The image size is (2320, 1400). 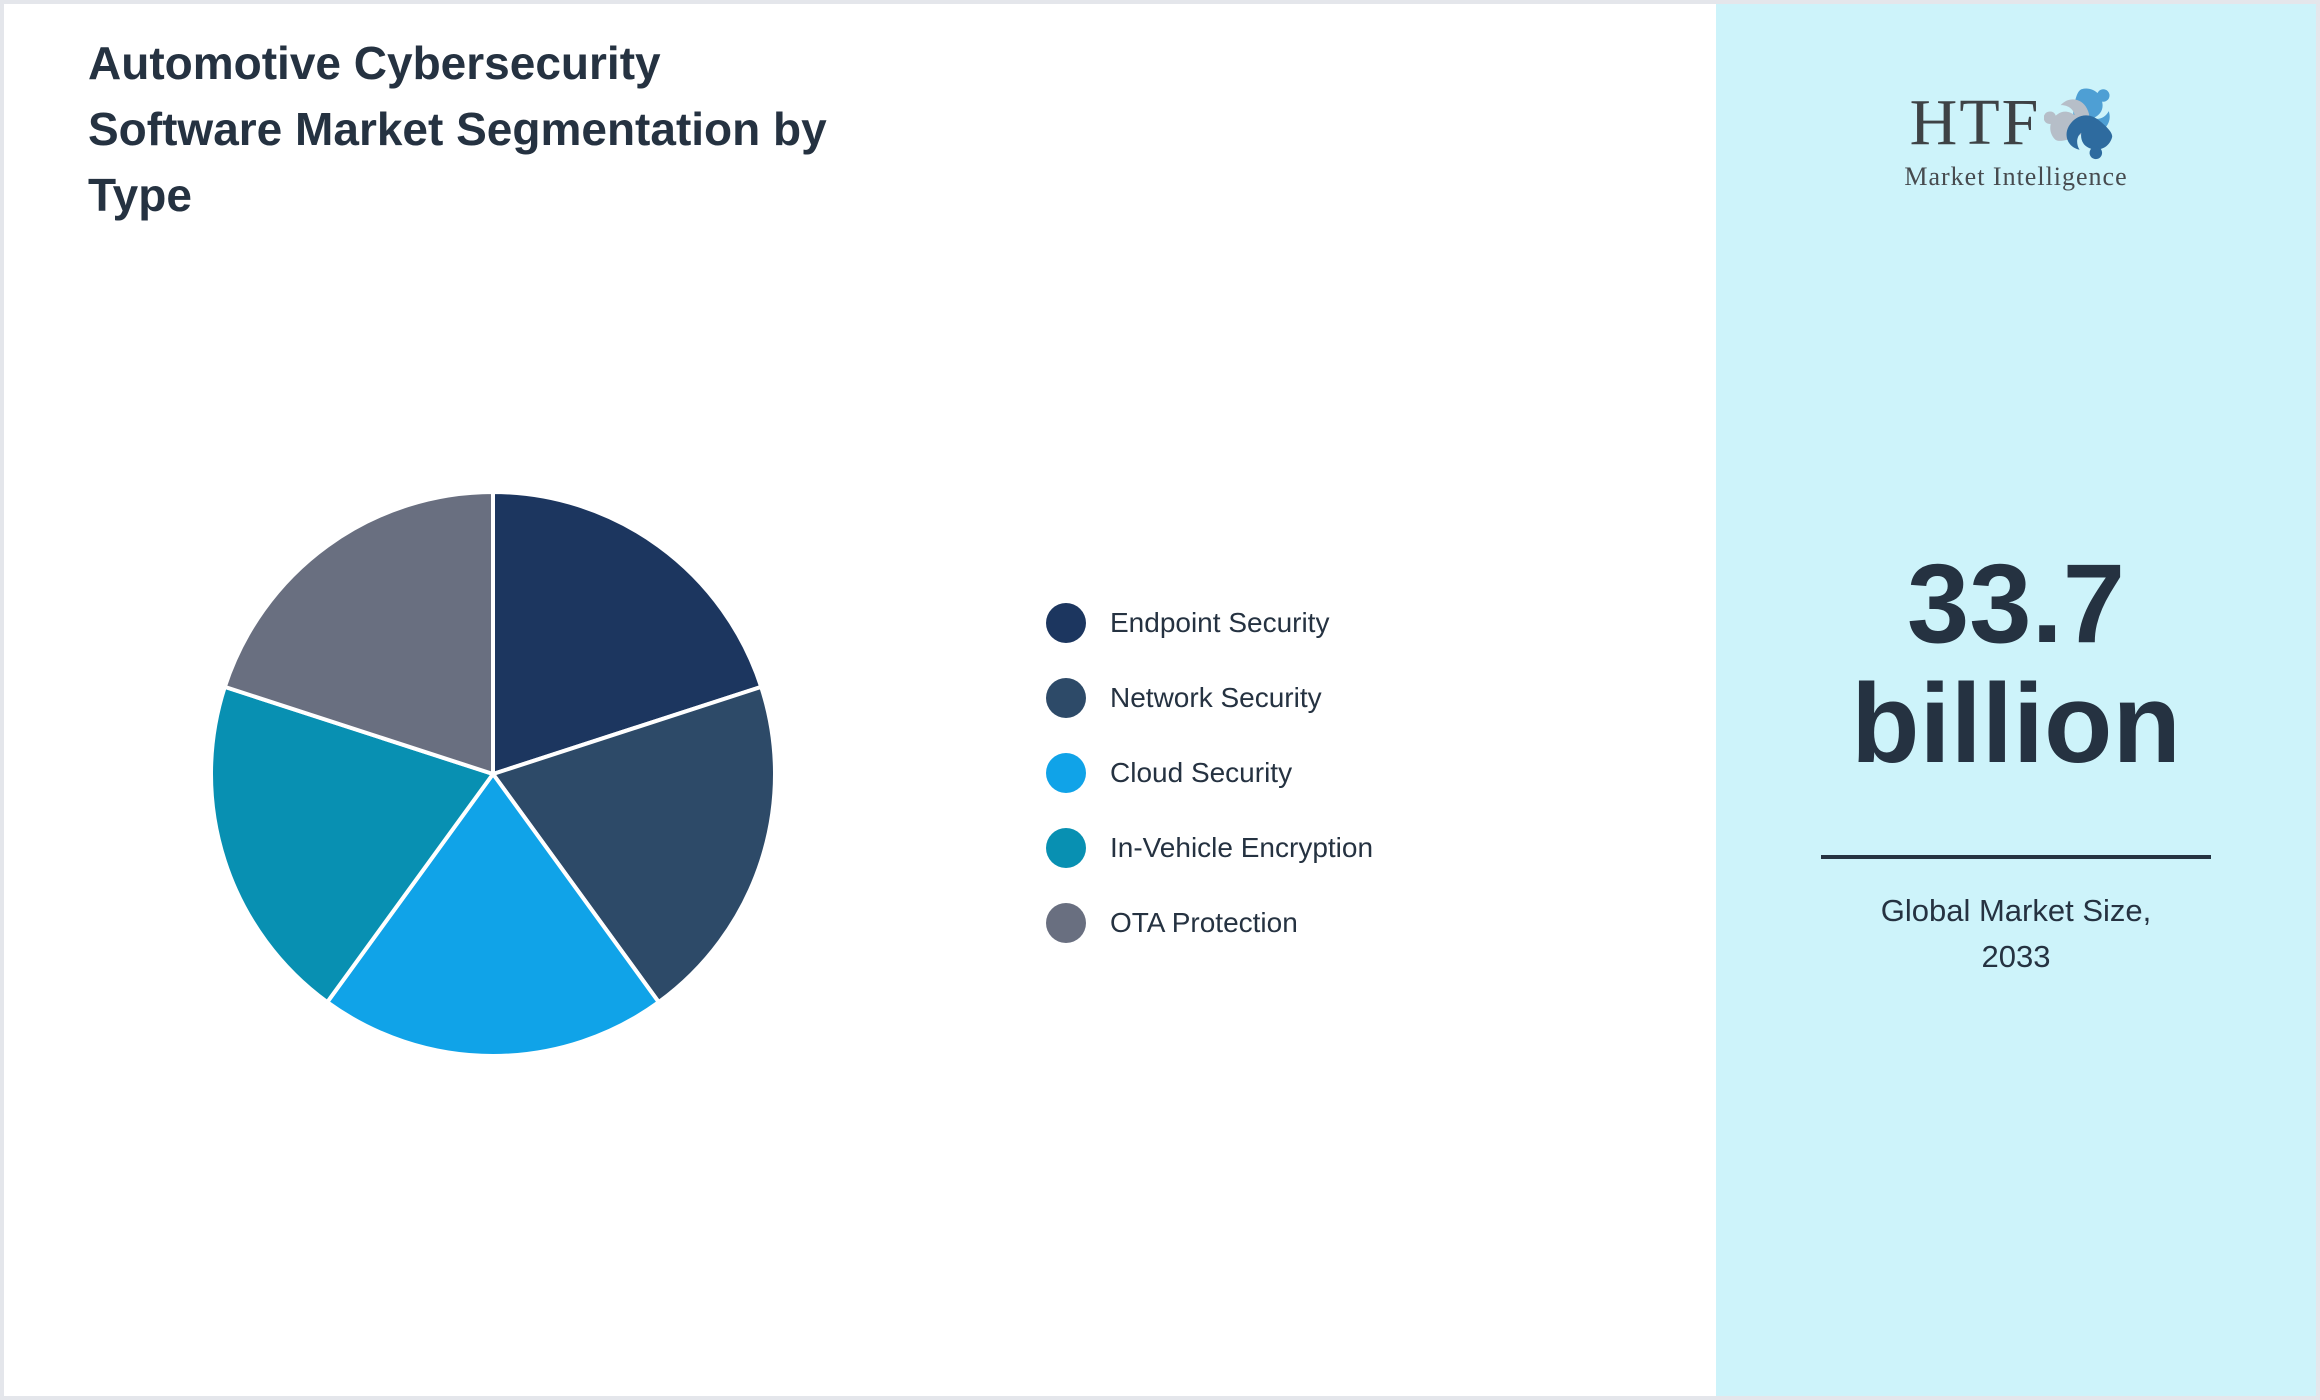 I want to click on market-size-caption-line-1: Global Market Size,, so click(x=2016, y=910).